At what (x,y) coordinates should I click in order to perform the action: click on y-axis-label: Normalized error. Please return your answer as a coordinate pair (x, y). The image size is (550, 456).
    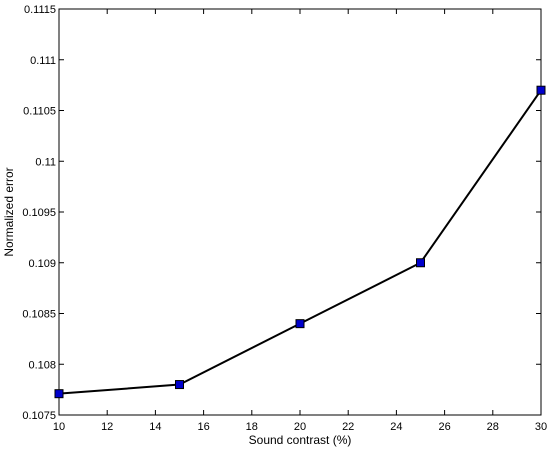
    Looking at the image, I should click on (9, 211).